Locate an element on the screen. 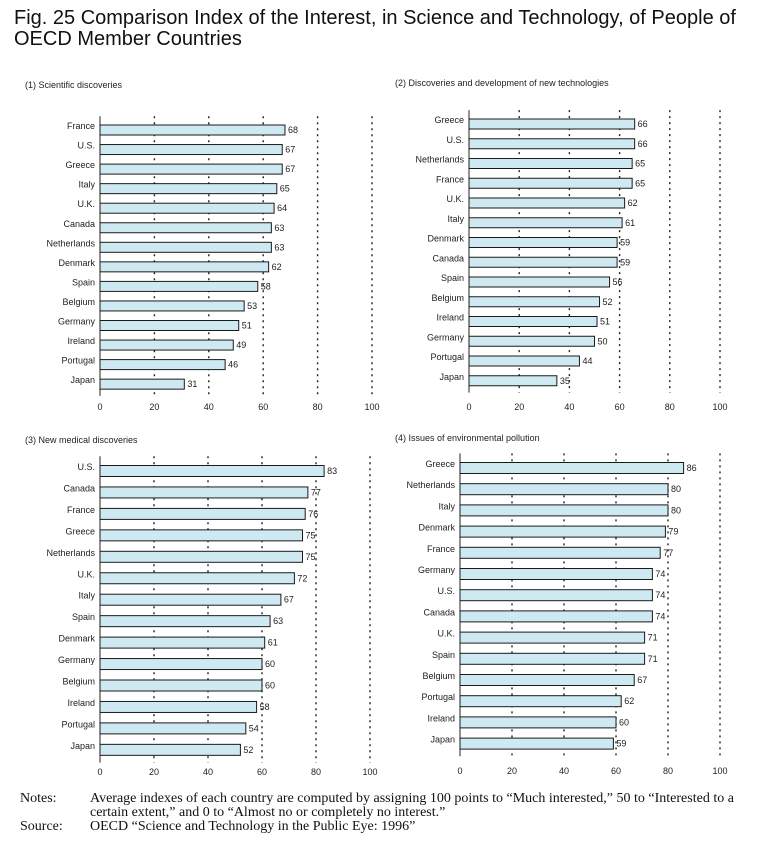 This screenshot has width=771, height=851. value-label: 68 is located at coordinates (293, 130).